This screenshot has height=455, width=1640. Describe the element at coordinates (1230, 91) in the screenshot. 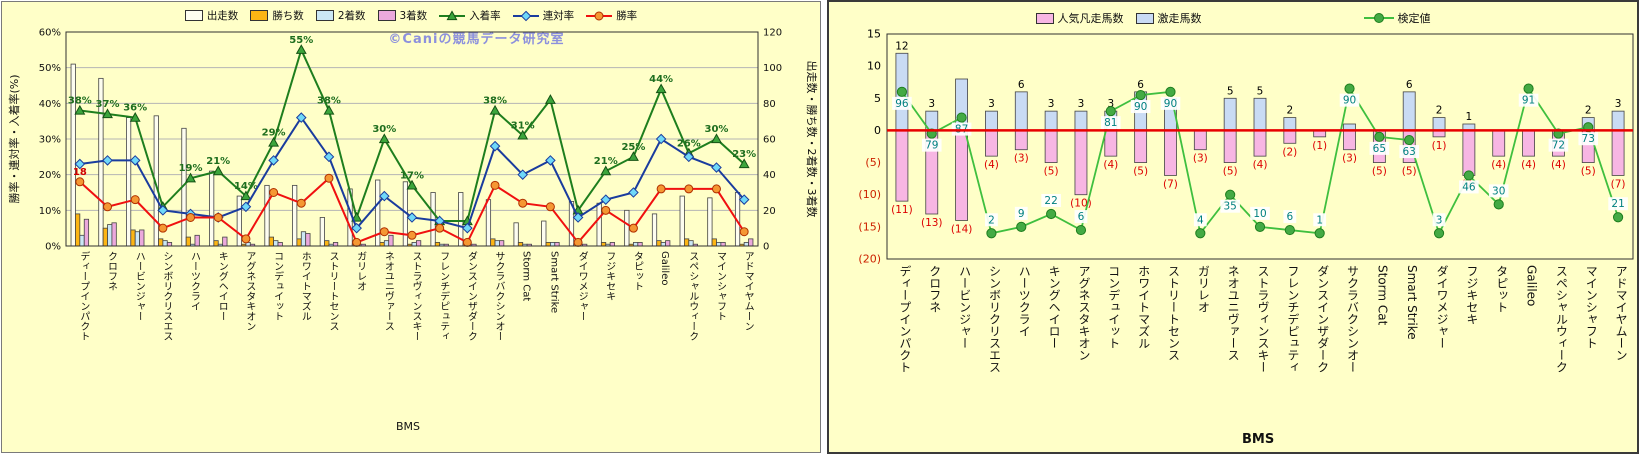

I see `surprise-bar-label: 5` at that location.